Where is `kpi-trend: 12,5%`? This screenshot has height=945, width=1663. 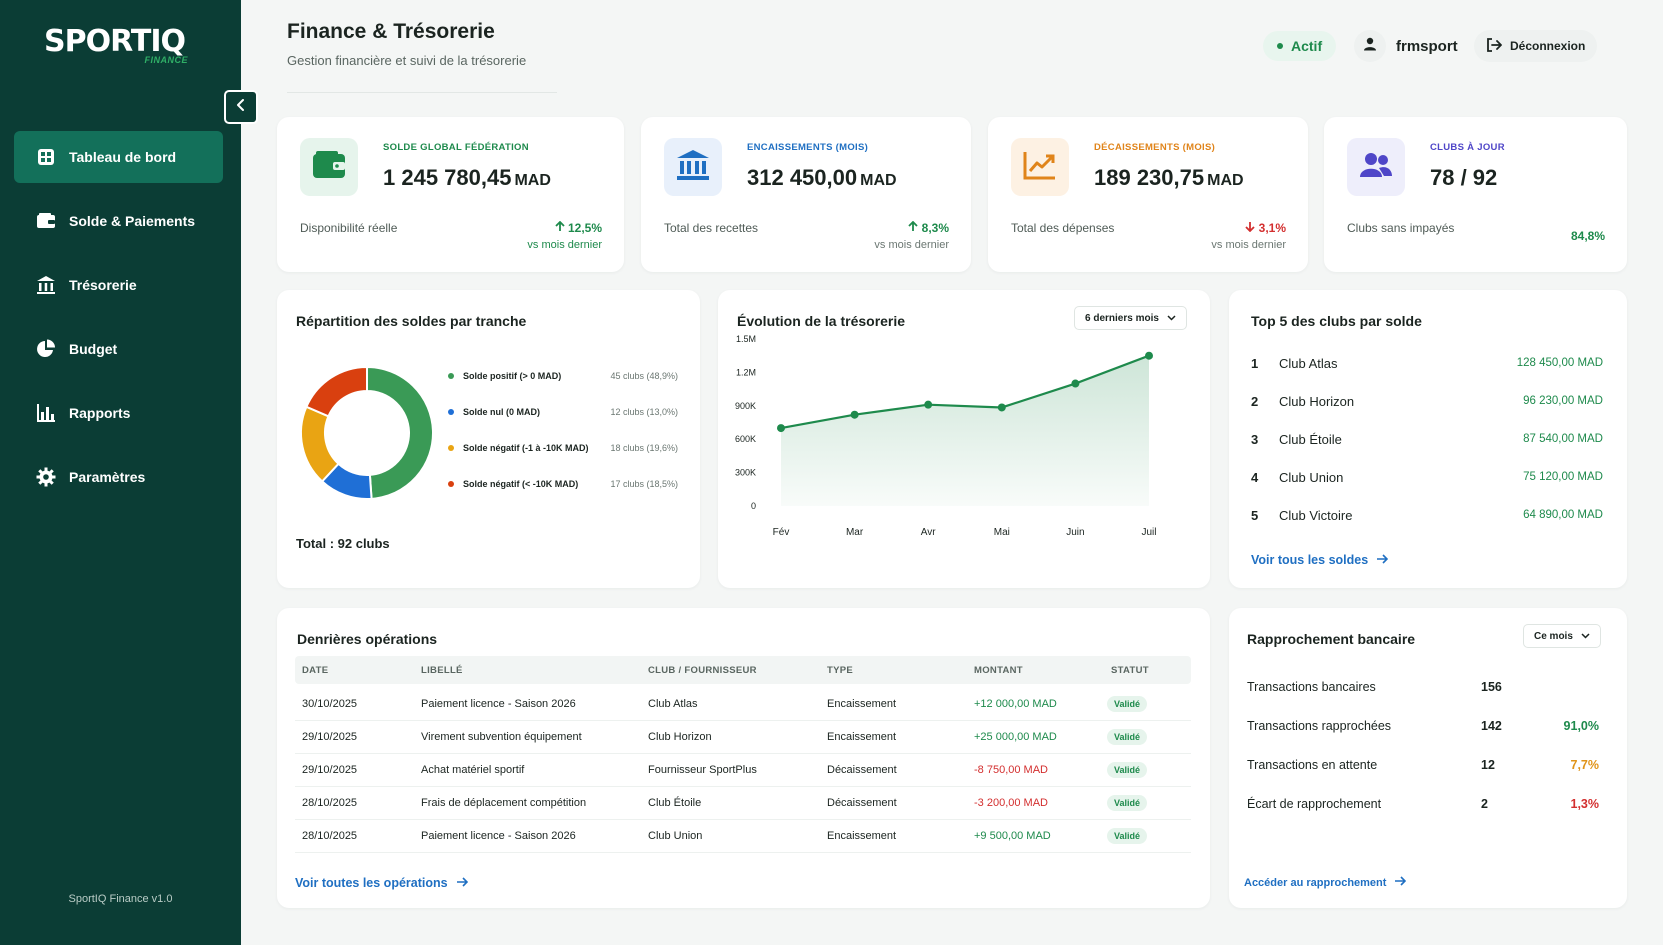 kpi-trend: 12,5% is located at coordinates (578, 227).